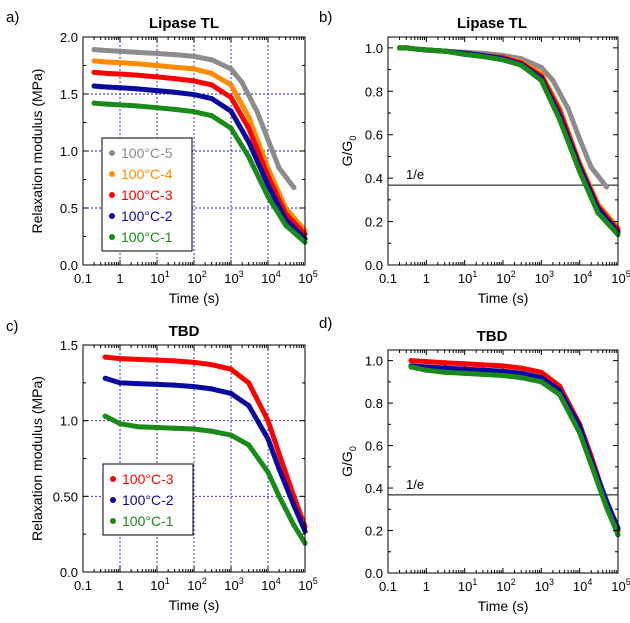 The height and width of the screenshot is (623, 630). Describe the element at coordinates (148, 521) in the screenshot. I see `legend-label: 100°C-1` at that location.